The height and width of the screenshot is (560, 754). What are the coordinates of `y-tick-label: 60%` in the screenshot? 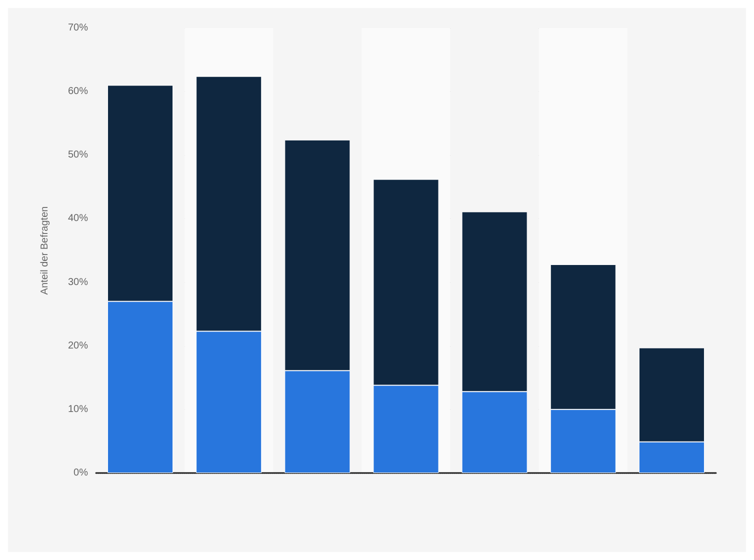 It's located at (78, 92).